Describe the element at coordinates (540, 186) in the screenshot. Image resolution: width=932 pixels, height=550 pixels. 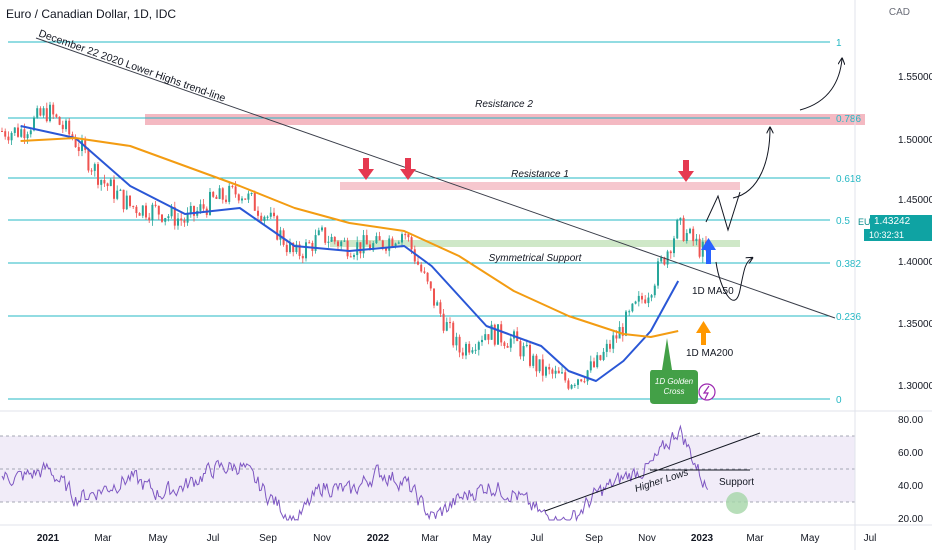
I see `resistance-1-zone` at that location.